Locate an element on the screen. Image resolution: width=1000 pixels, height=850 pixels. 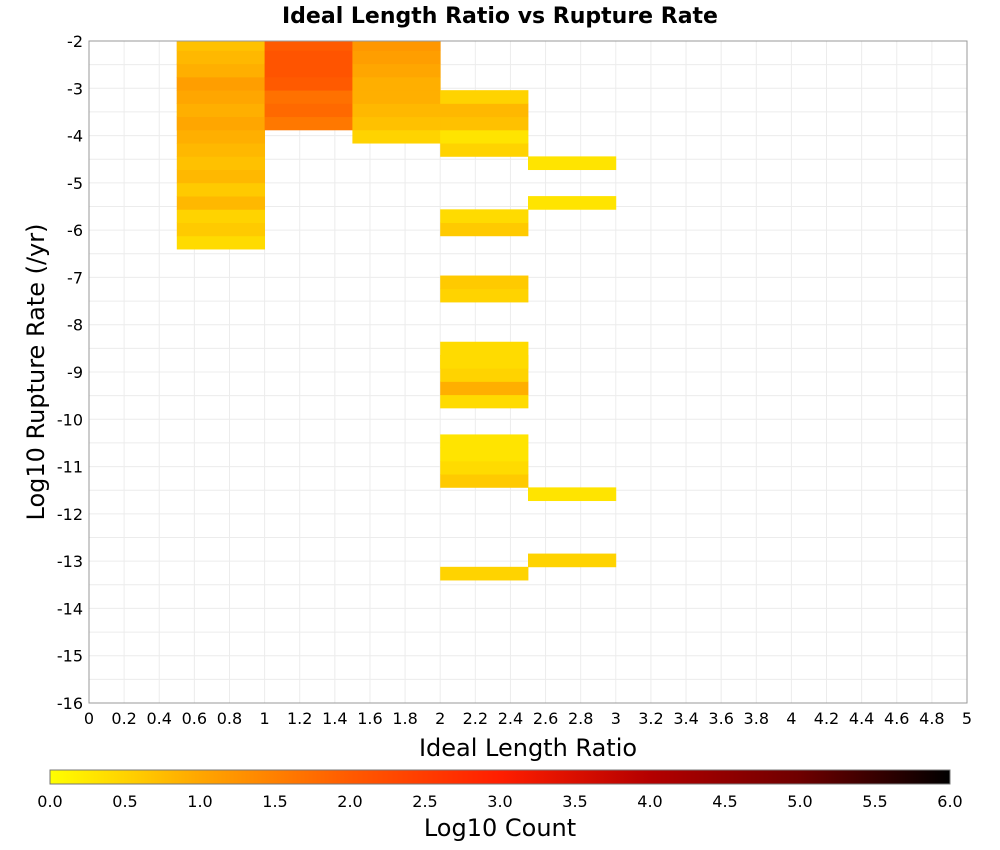
x-tick-label: 0.6 is located at coordinates (194, 718).